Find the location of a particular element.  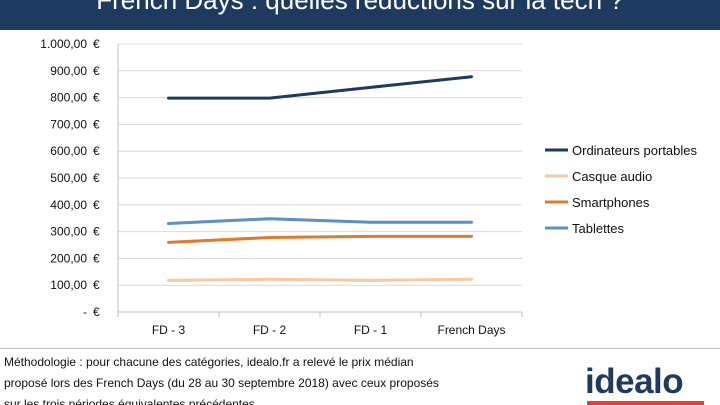

idealo-logo: idealo is located at coordinates (634, 381).